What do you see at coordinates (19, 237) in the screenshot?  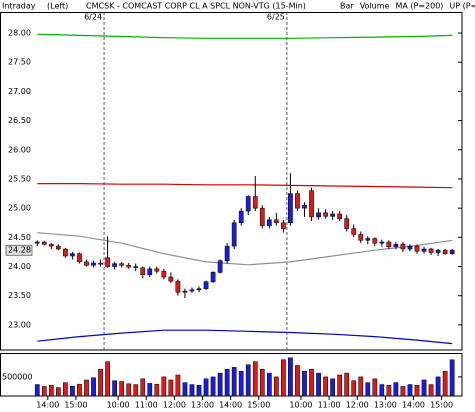 I see `y-tick-label: 24.50` at bounding box center [19, 237].